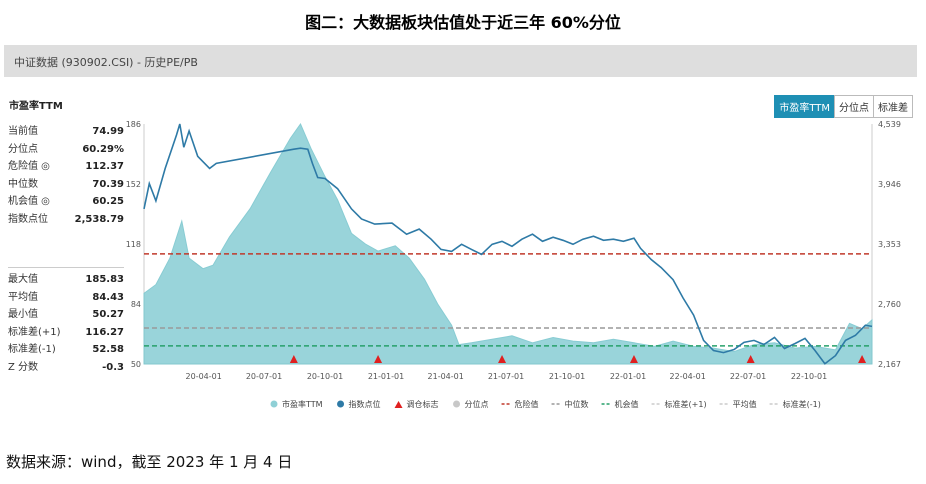 This screenshot has width=926, height=484. What do you see at coordinates (567, 376) in the screenshot?
I see `x-tick-label: 21-10-01` at bounding box center [567, 376].